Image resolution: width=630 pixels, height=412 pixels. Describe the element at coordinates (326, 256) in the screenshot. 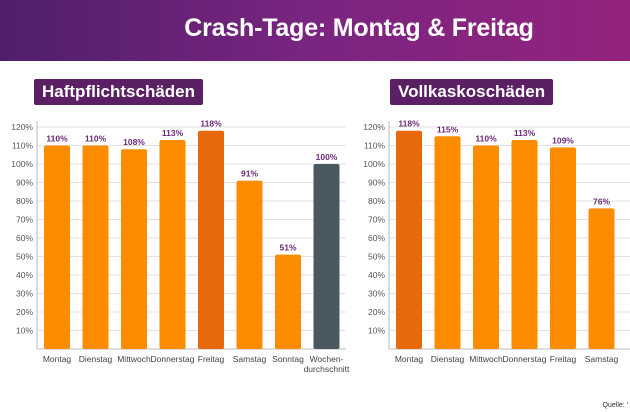

I see `bar-wochen-durchschnitt` at that location.